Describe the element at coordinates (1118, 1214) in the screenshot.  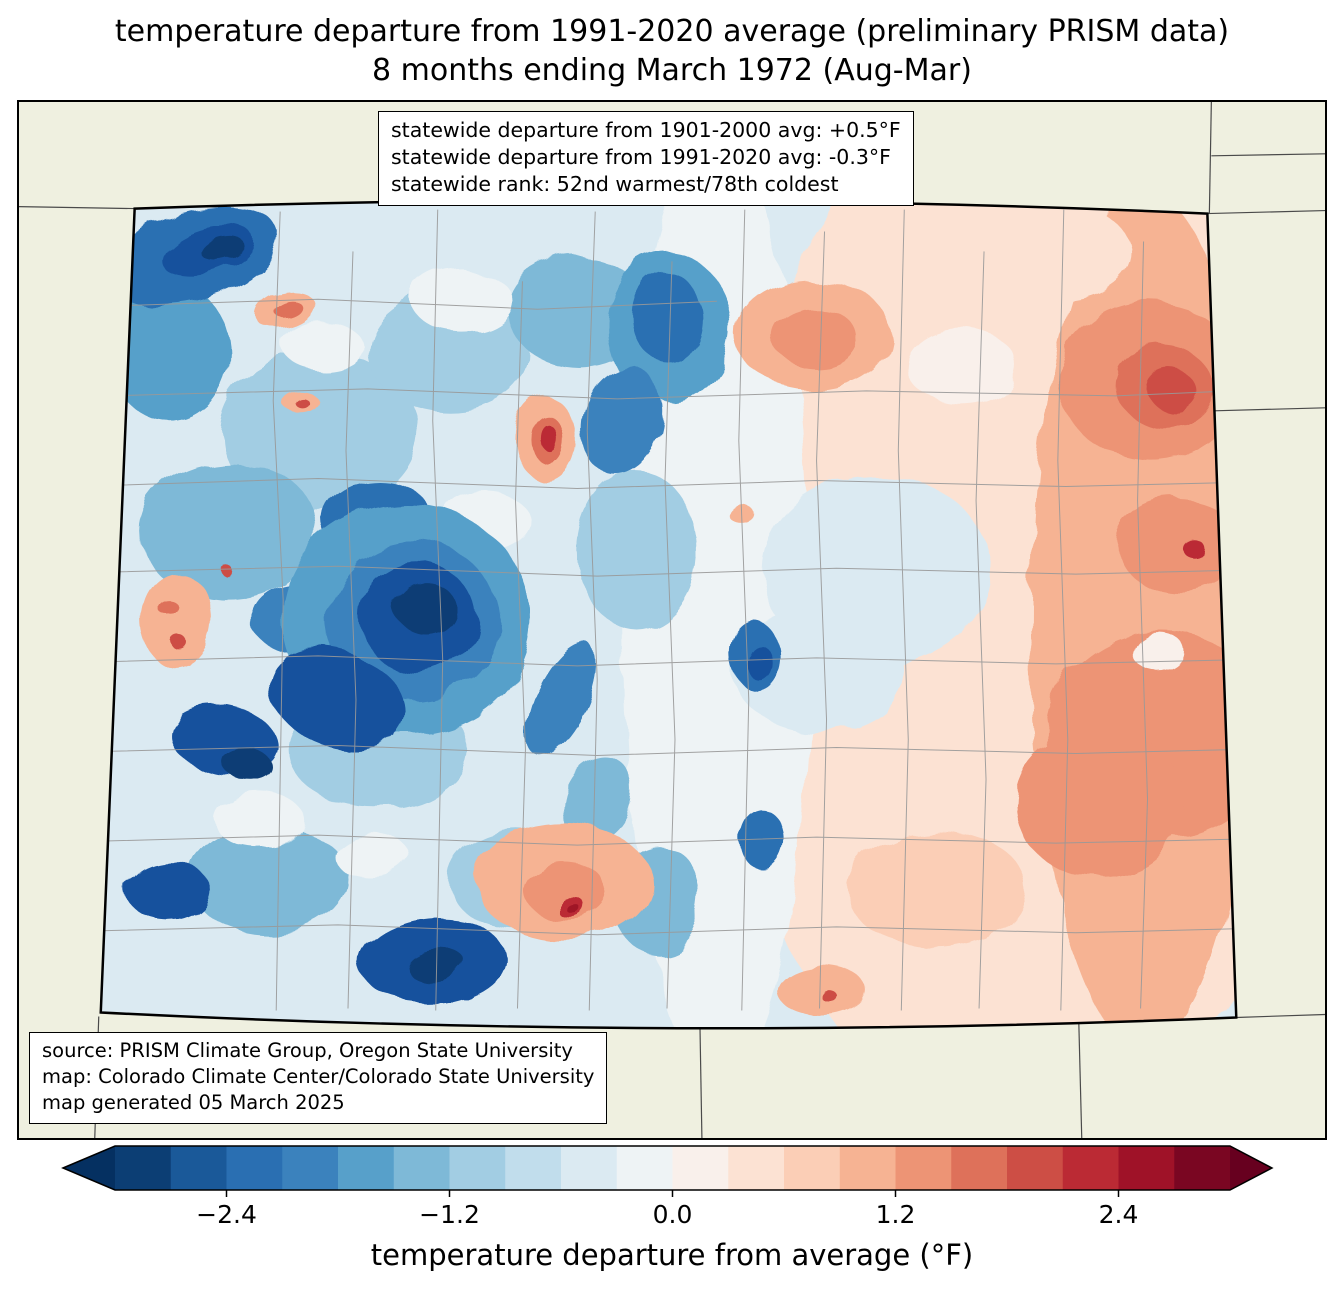
I see `colorbar-tick-label: 2.4` at that location.